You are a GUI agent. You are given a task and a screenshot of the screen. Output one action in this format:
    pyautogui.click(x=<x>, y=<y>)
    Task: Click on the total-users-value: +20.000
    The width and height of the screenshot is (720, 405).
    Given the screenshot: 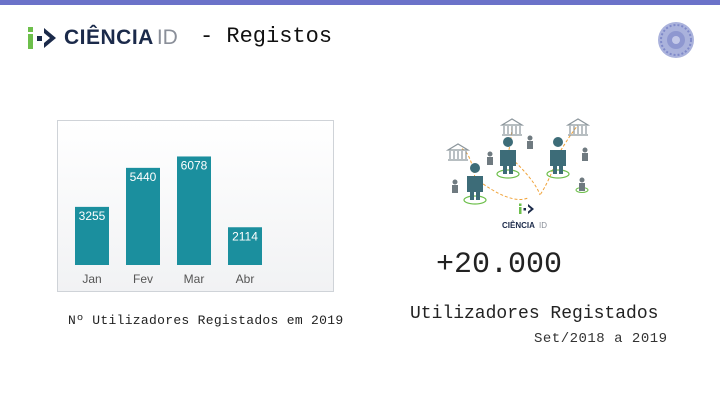 What is the action you would take?
    pyautogui.click(x=499, y=265)
    